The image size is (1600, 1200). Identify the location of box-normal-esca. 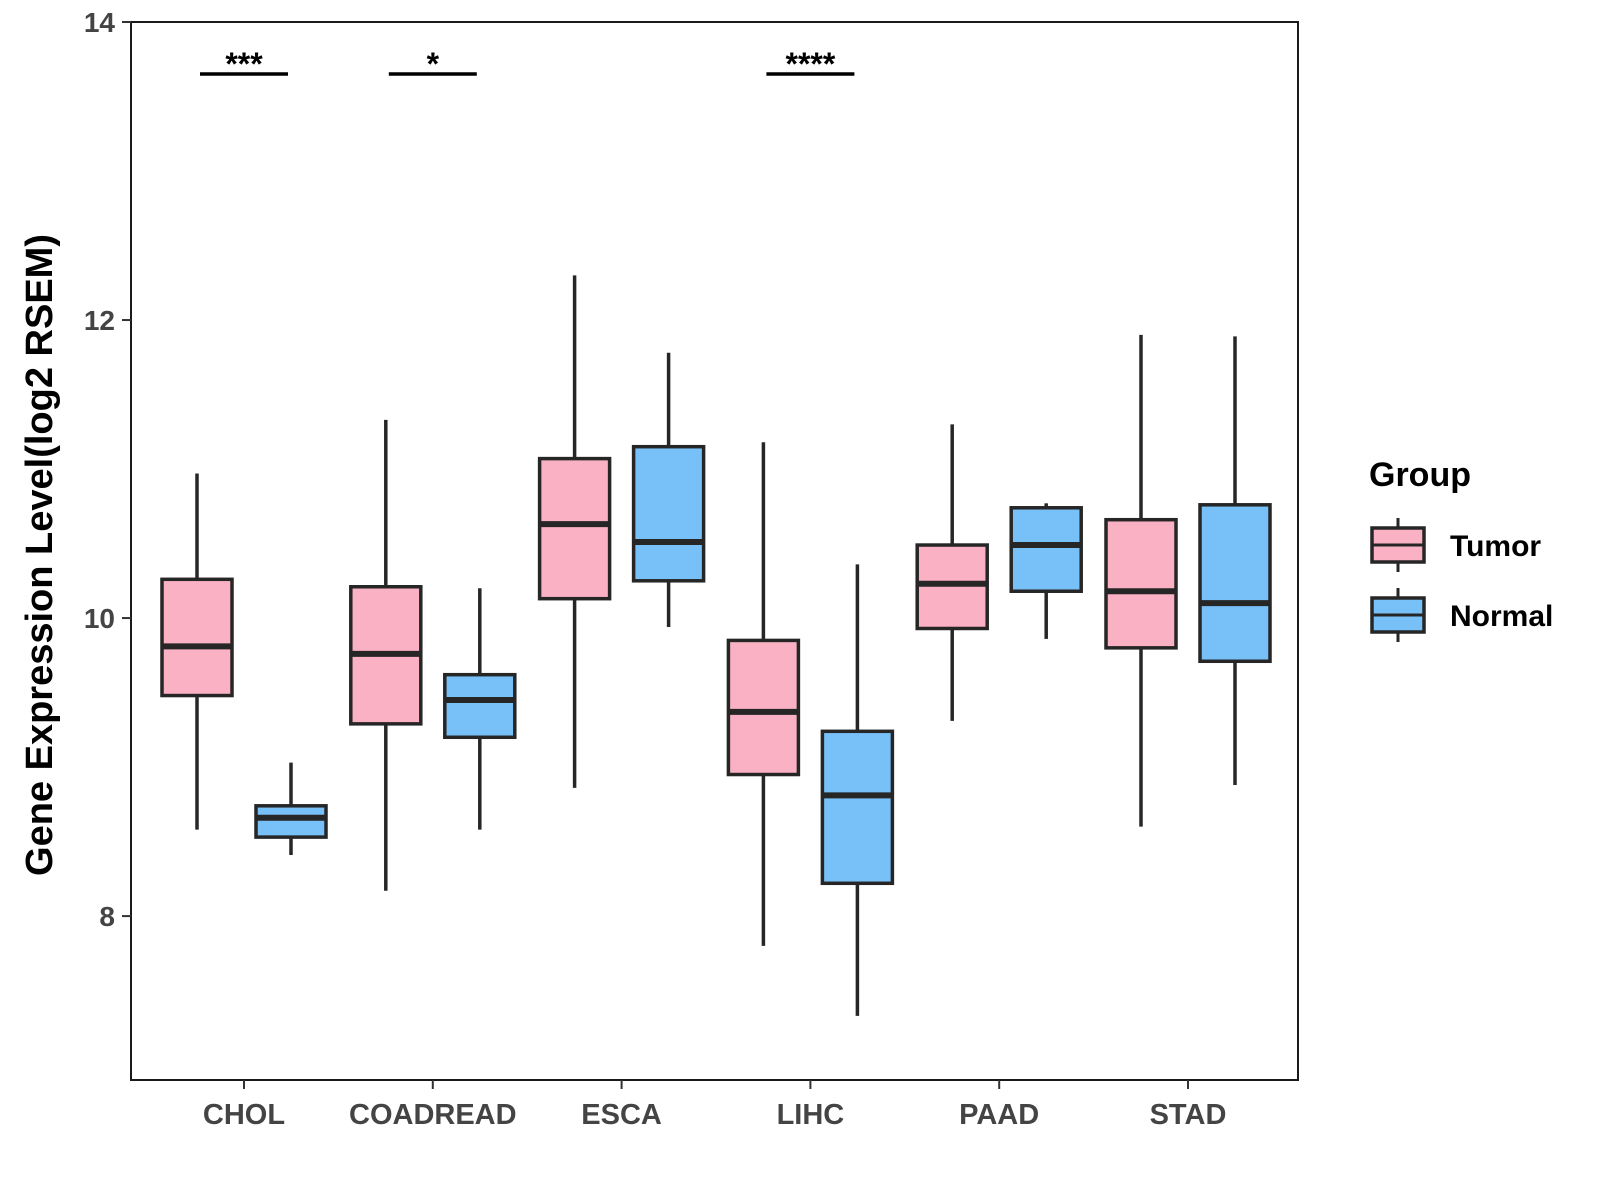
(668, 489).